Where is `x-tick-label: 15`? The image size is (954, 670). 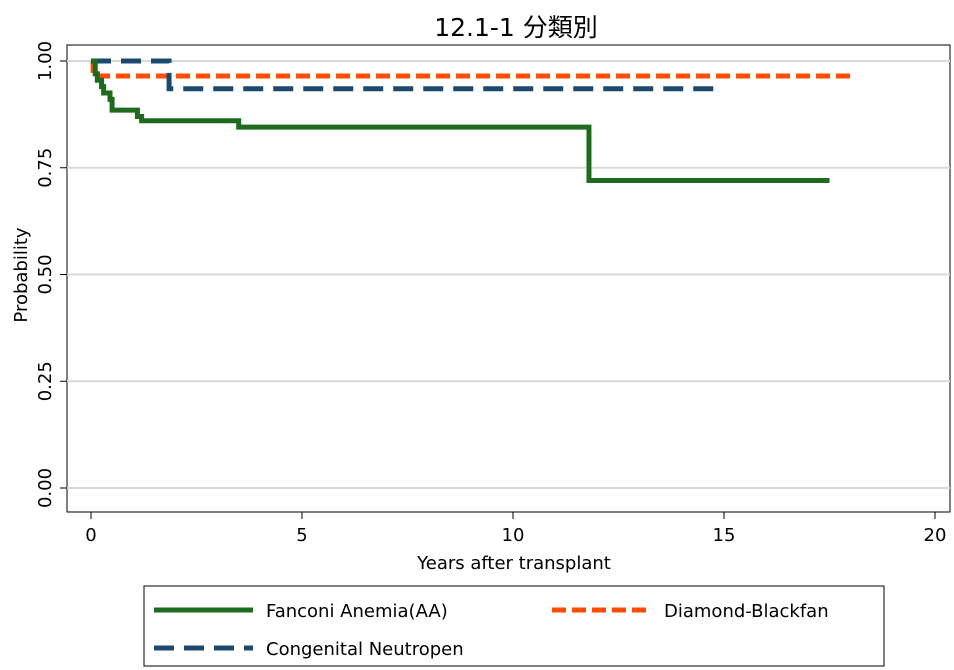
x-tick-label: 15 is located at coordinates (724, 535).